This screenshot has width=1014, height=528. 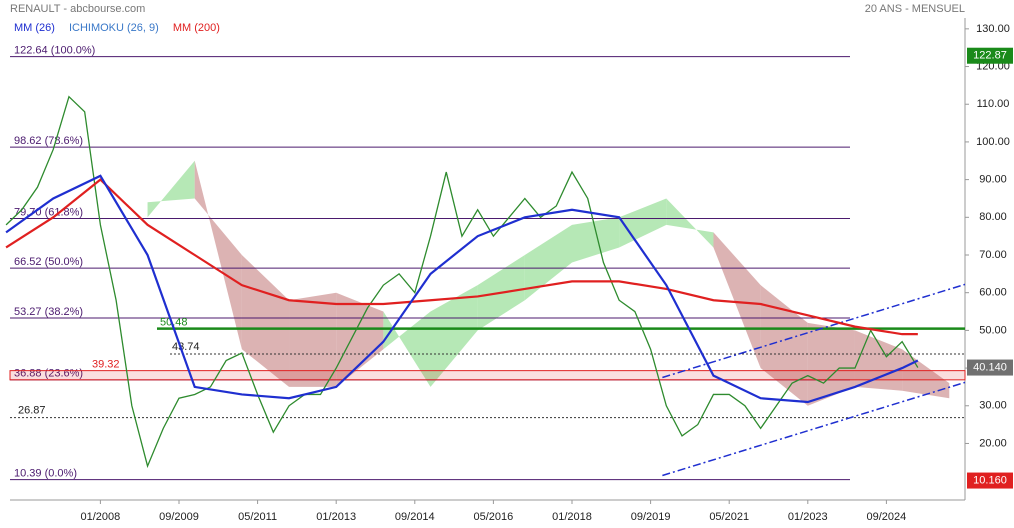 I want to click on price-tag-label: 122.87, so click(x=990, y=56).